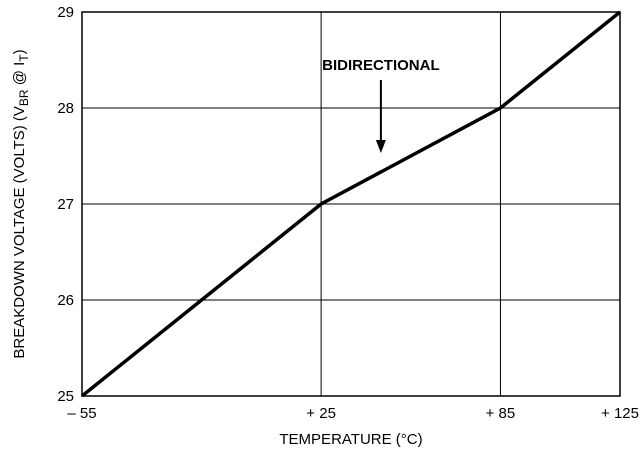 This screenshot has height=457, width=642. I want to click on annotation-arrow-head, so click(380, 146).